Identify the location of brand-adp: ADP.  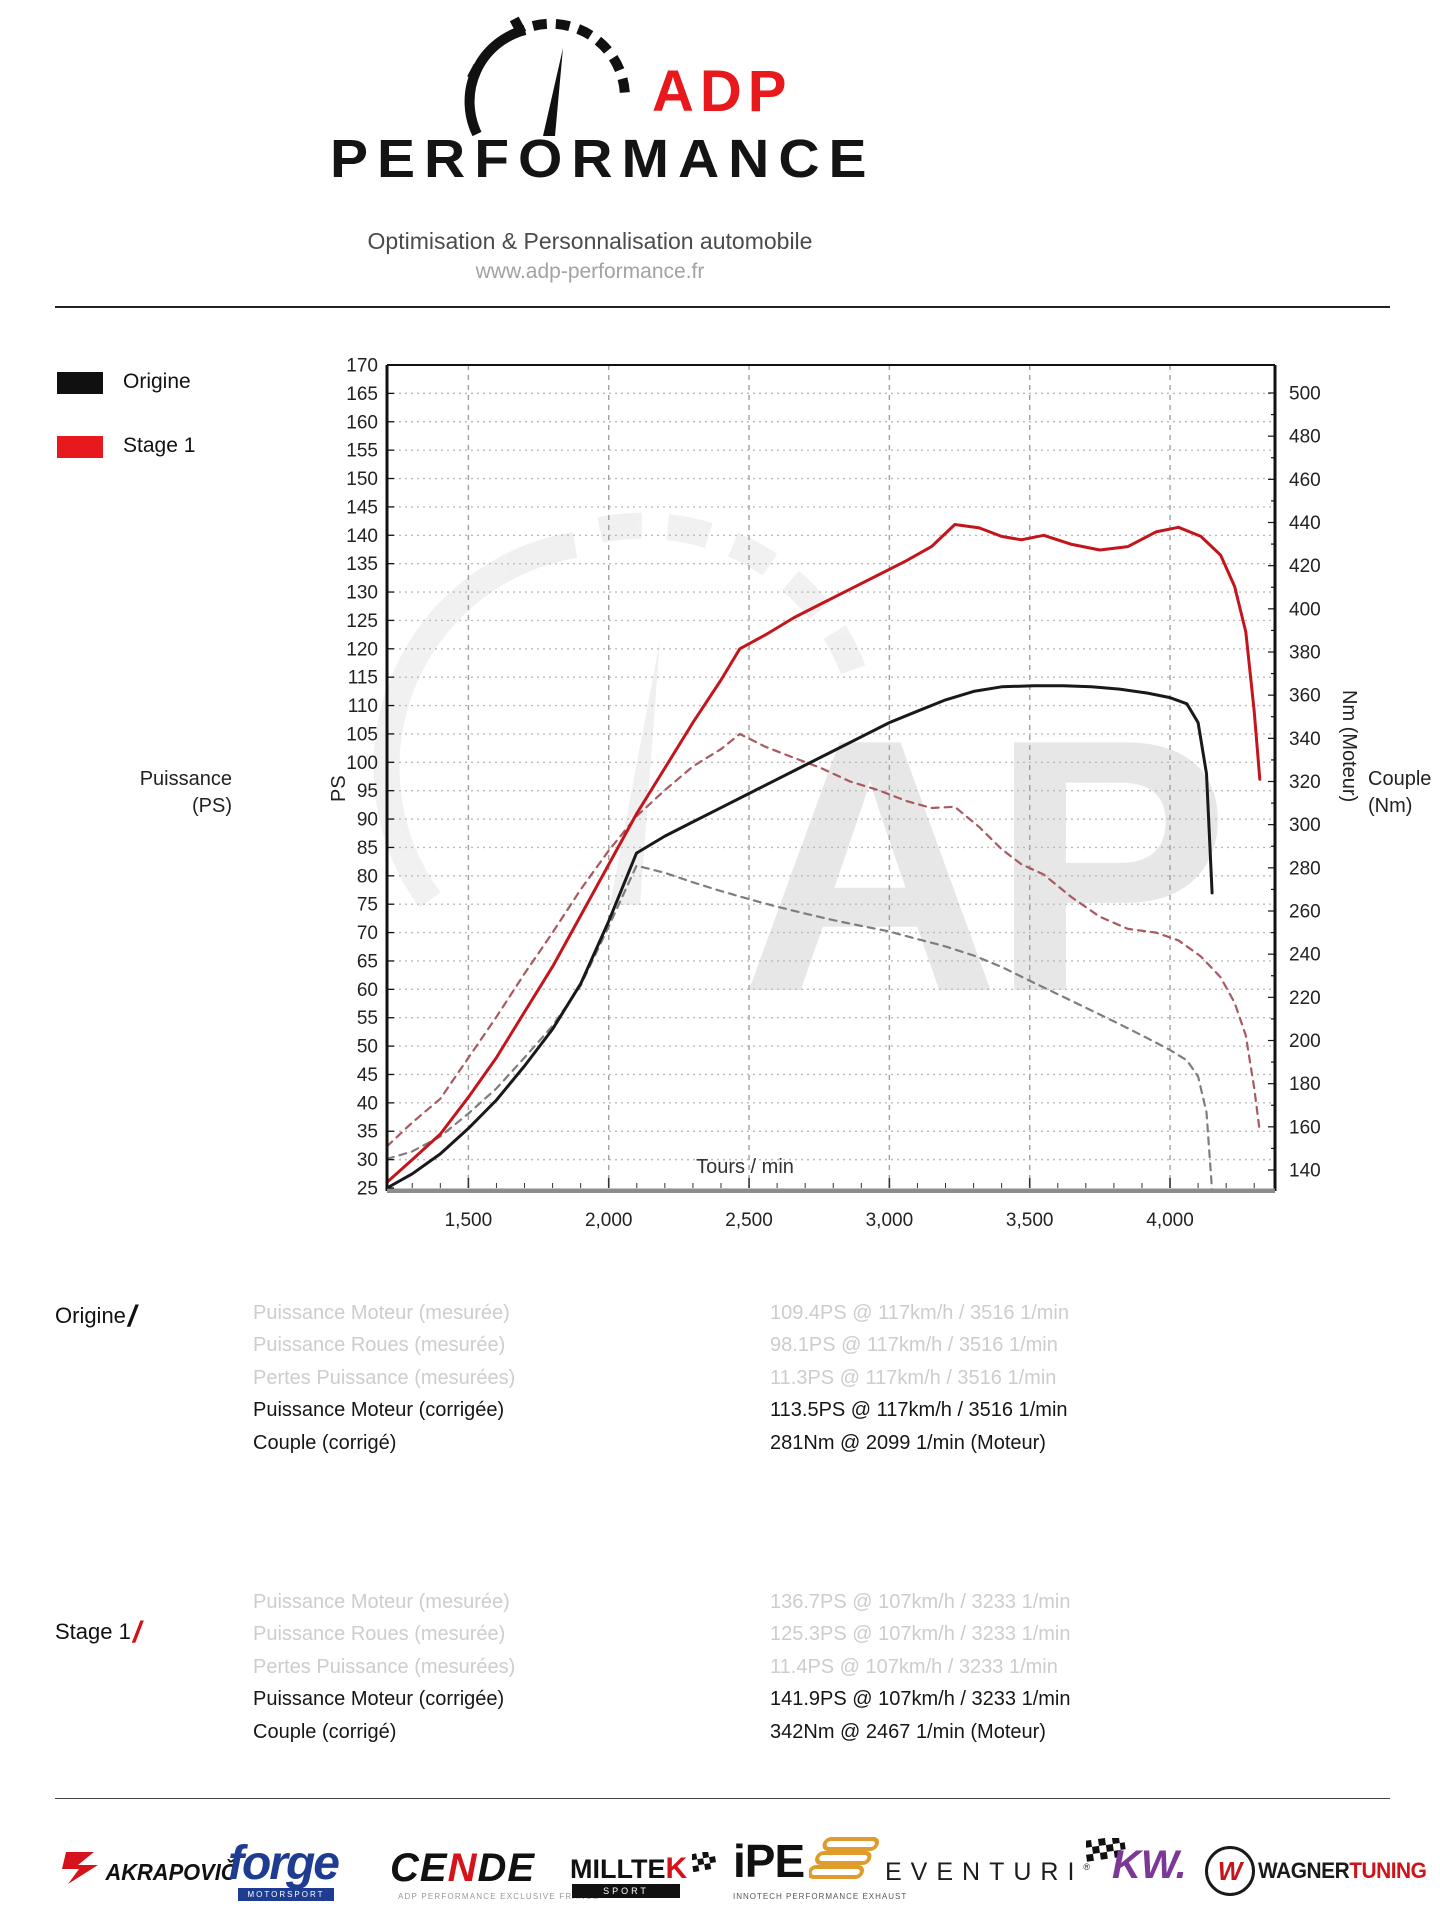
(722, 91).